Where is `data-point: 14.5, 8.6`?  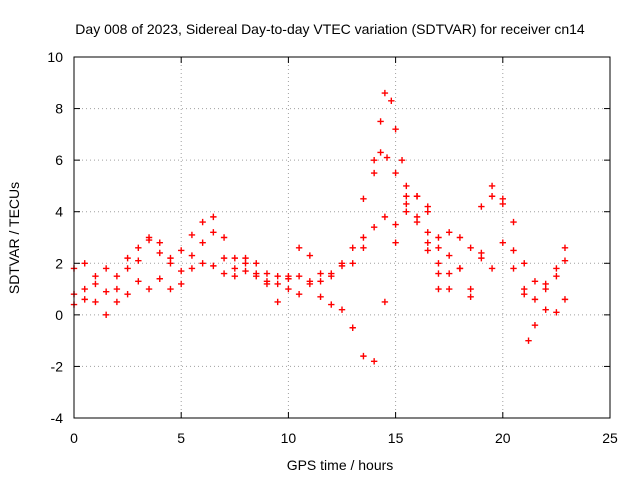
data-point: 14.5, 8.6 is located at coordinates (385, 93).